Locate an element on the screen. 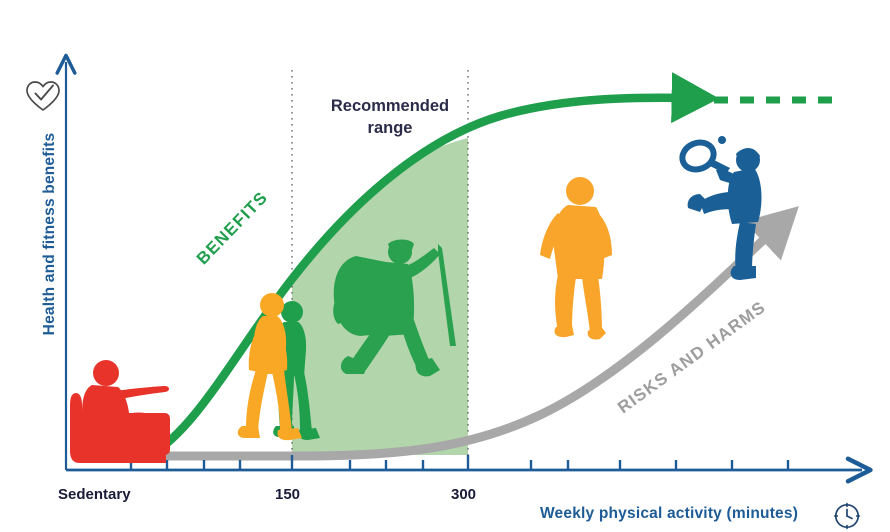 This screenshot has height=532, width=890. x-axis-label: Weekly physical activity (minutes) is located at coordinates (669, 513).